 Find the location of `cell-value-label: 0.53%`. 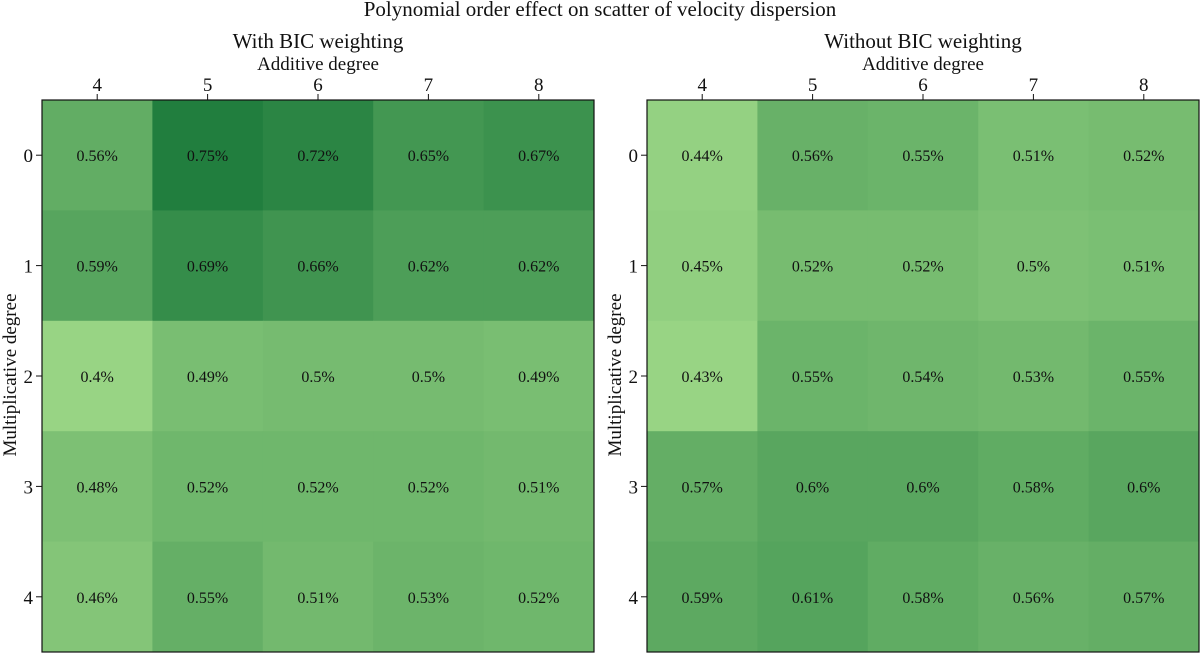

cell-value-label: 0.53% is located at coordinates (428, 598).